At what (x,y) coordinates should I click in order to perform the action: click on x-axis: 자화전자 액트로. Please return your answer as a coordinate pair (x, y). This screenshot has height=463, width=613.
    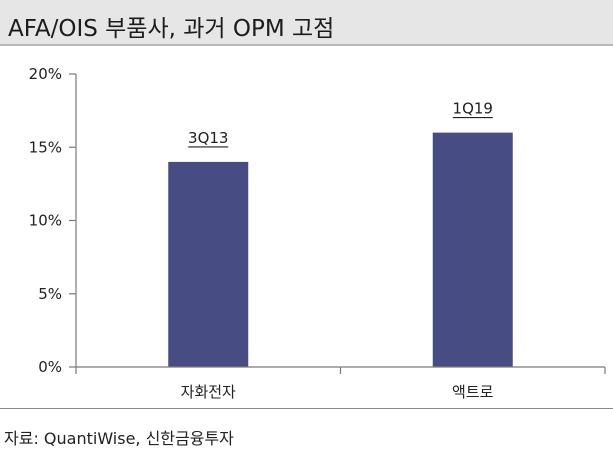
    Looking at the image, I should click on (340, 383).